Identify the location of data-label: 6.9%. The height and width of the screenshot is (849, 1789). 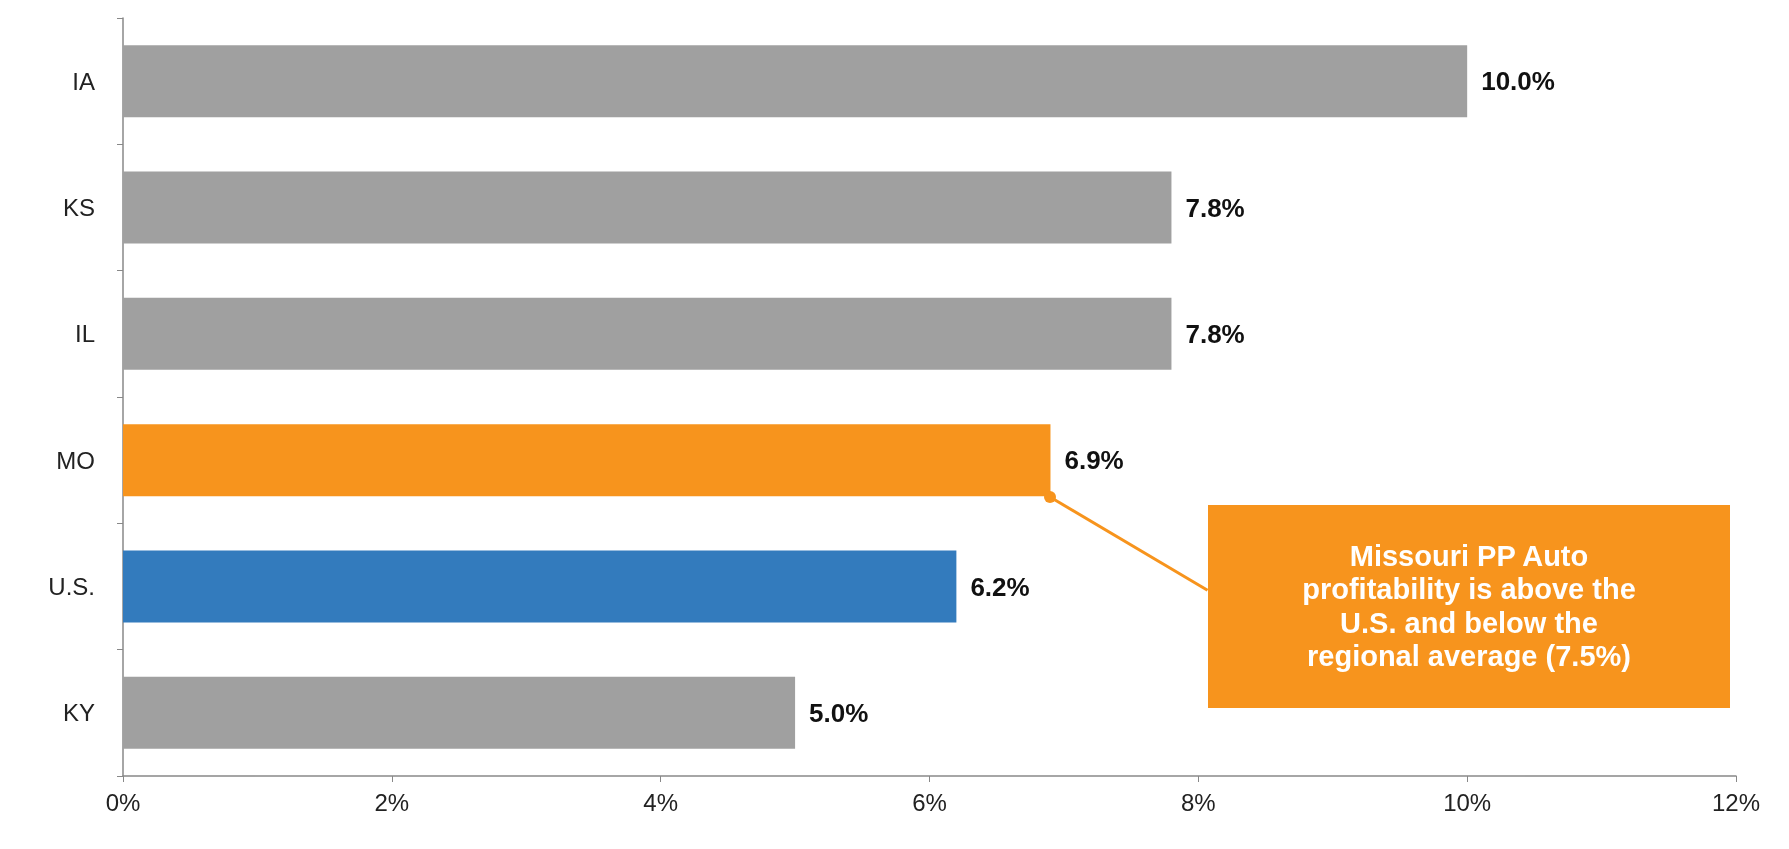
(1094, 460).